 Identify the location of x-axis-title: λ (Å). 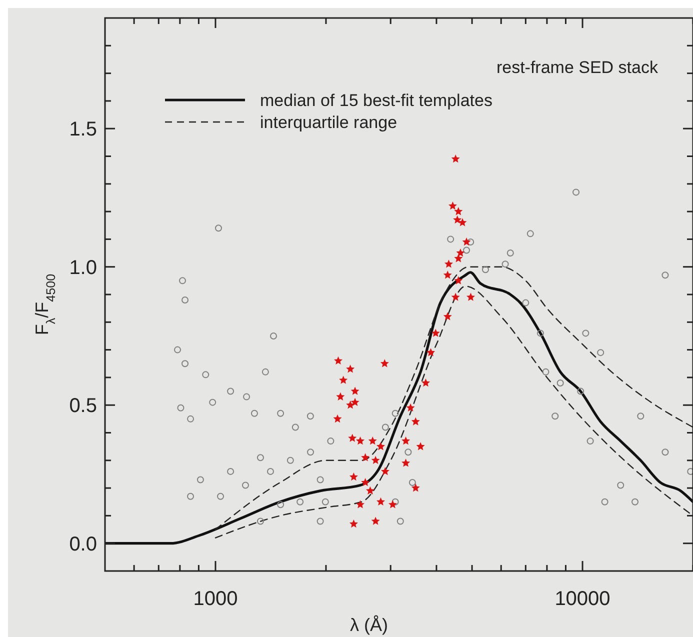
(369, 625).